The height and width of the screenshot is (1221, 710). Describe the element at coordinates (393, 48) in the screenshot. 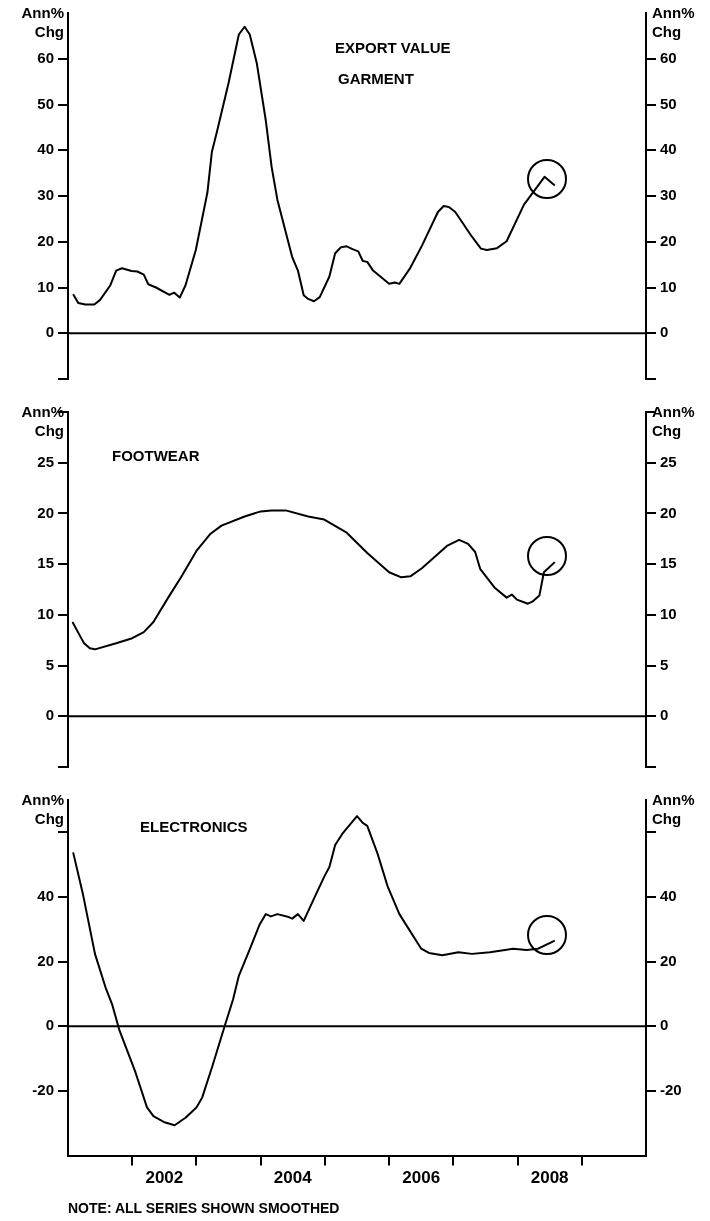

I see `text: EXPORT VALUE` at that location.